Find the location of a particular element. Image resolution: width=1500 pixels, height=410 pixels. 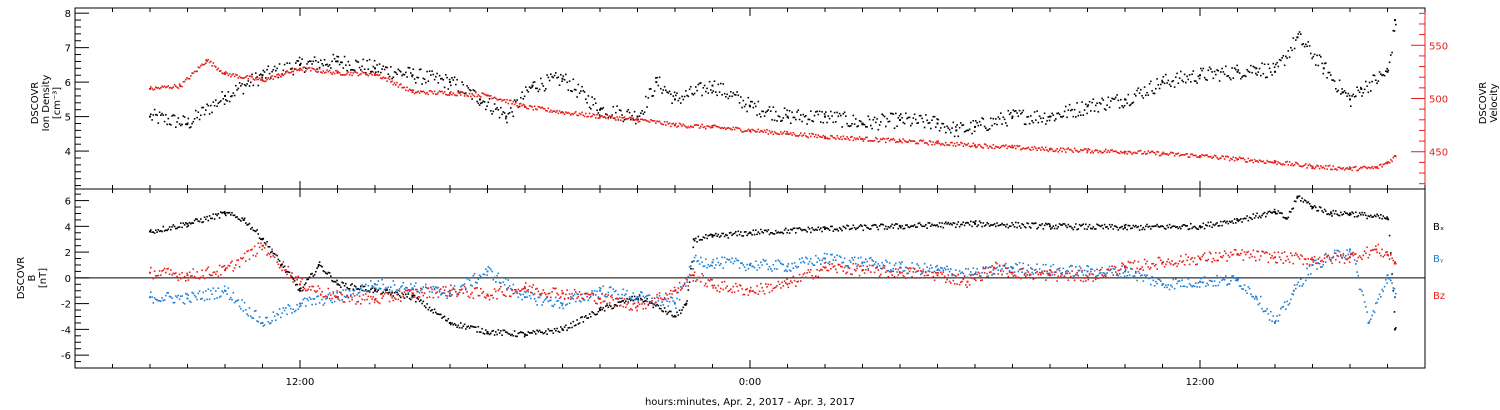

velocity-data-point is located at coordinates (600, 116).